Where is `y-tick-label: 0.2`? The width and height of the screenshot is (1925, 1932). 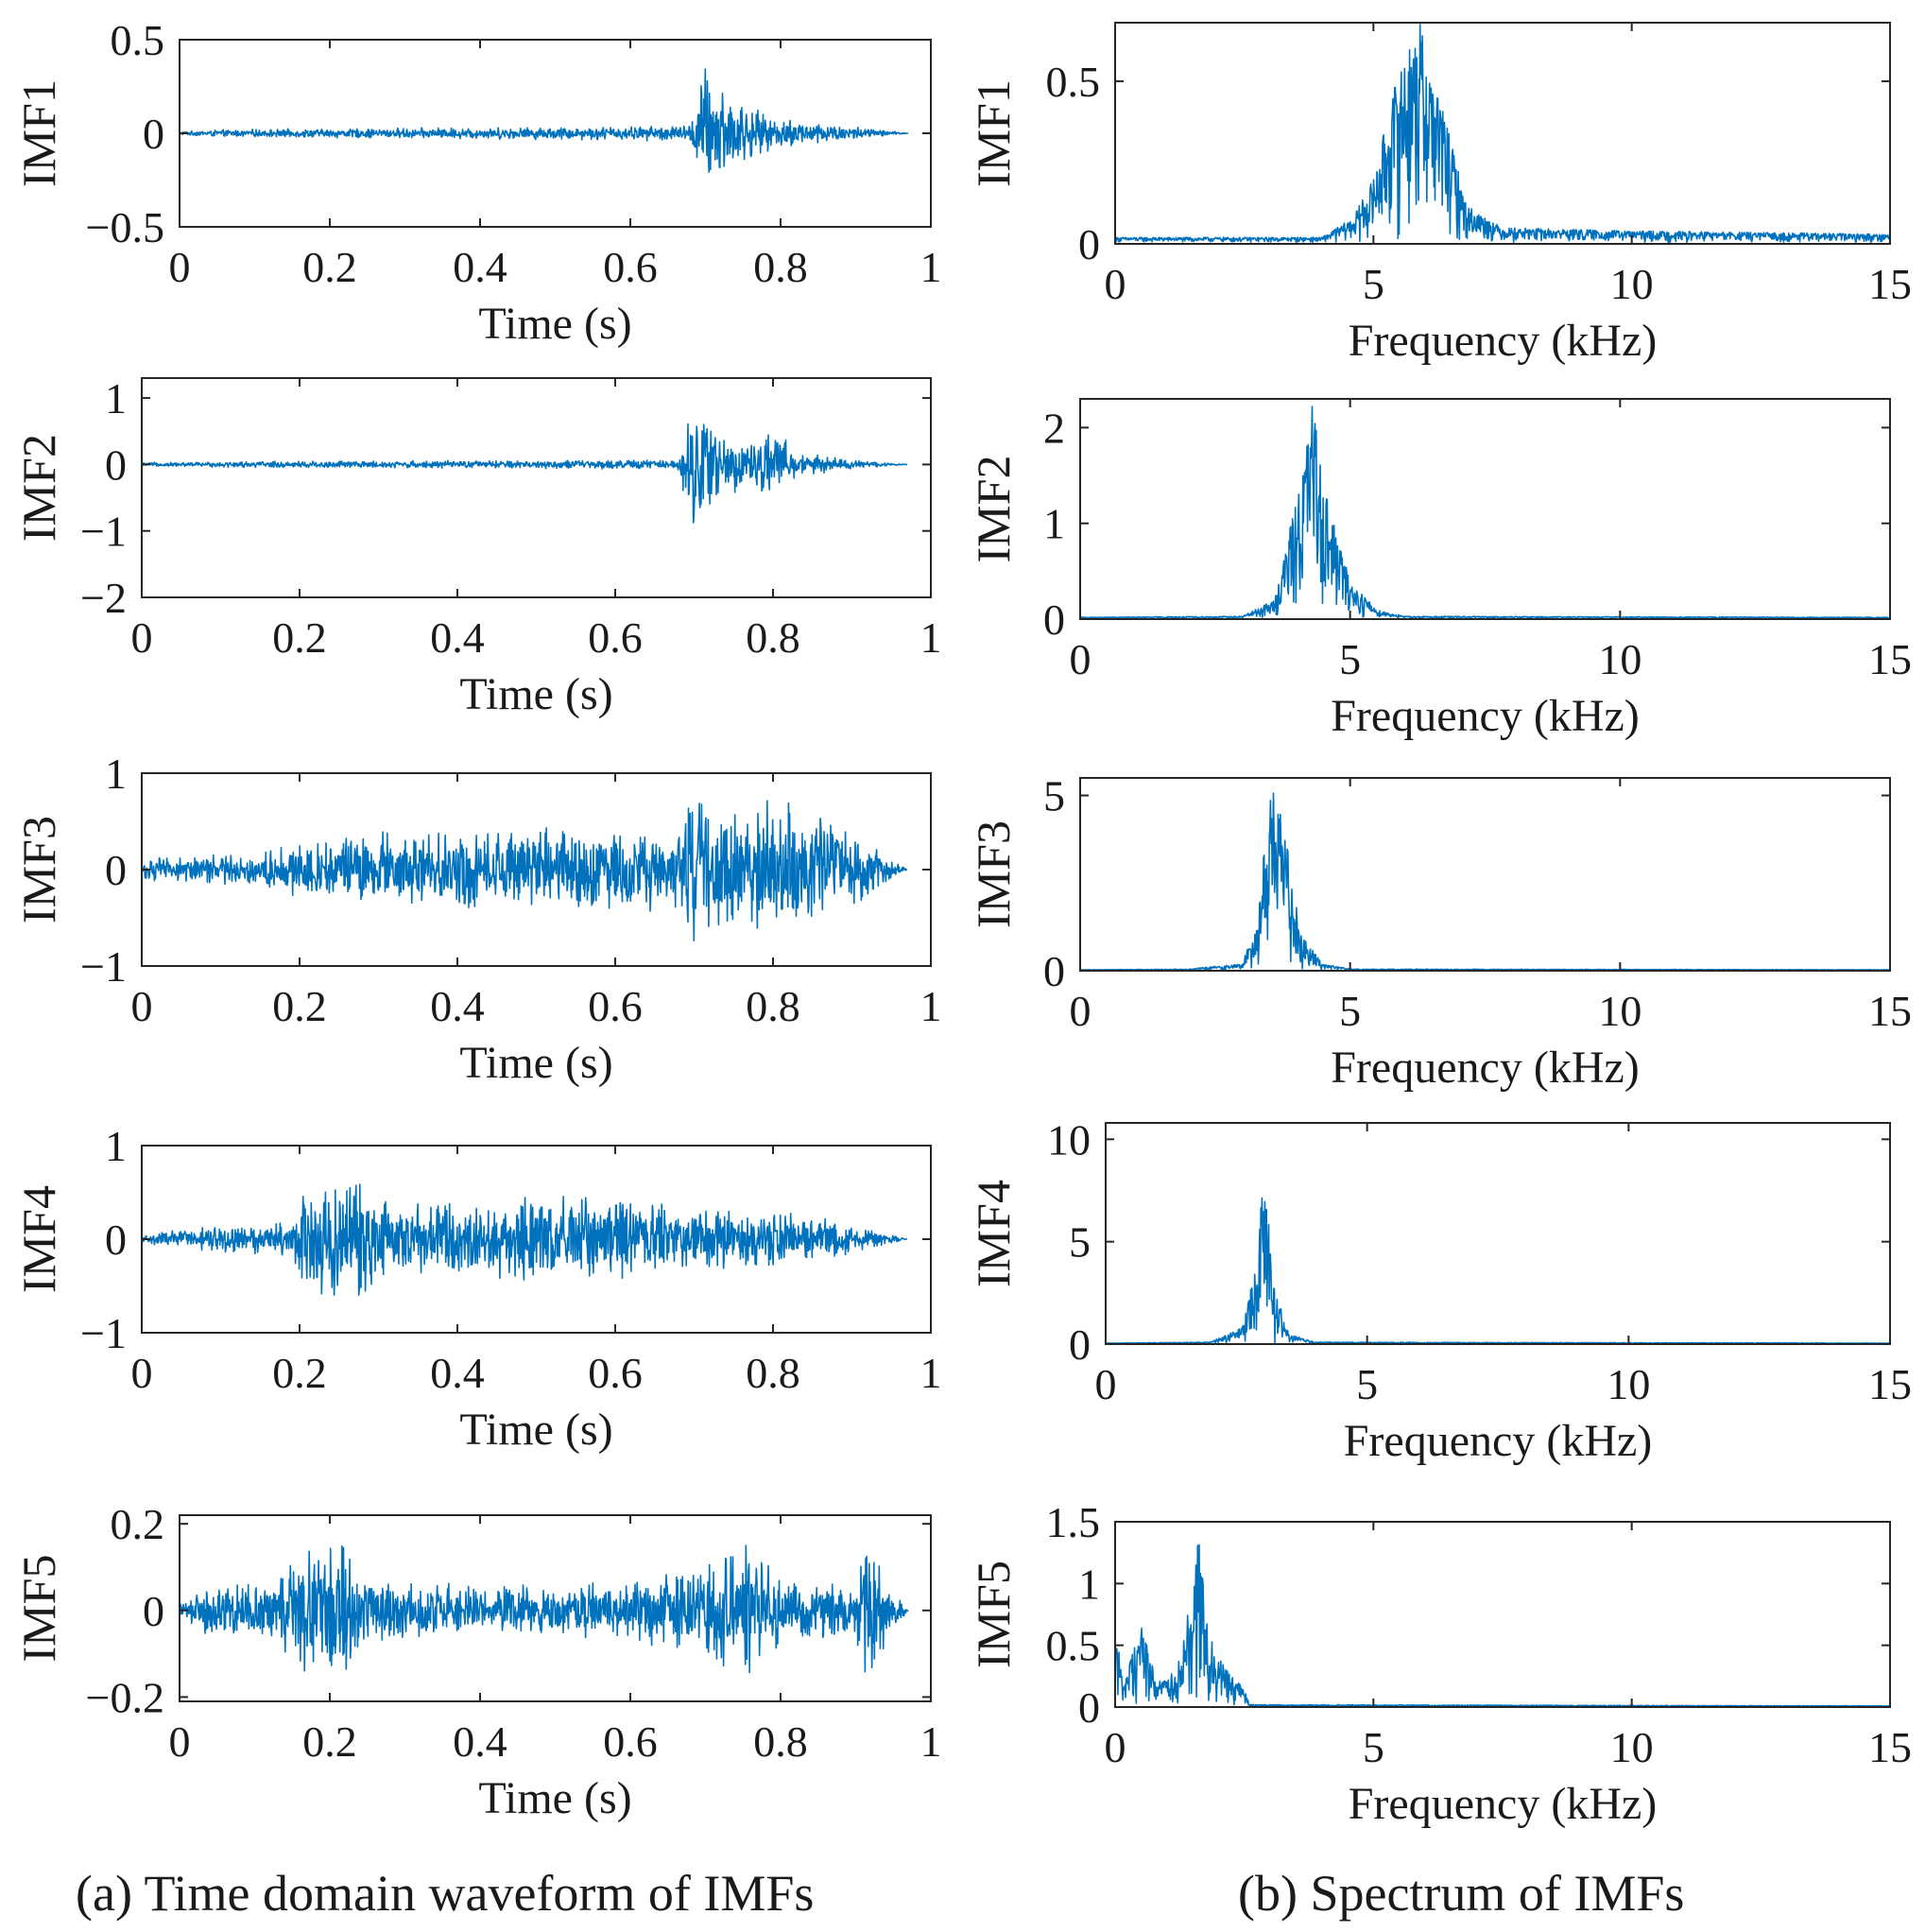 y-tick-label: 0.2 is located at coordinates (138, 1524).